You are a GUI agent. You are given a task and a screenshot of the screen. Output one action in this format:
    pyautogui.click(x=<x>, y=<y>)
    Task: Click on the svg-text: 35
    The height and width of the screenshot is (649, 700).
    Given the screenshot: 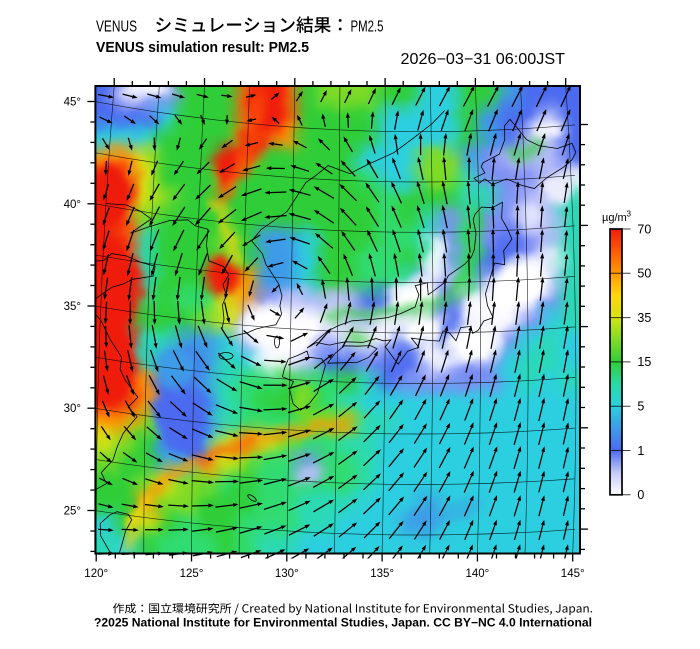 What is the action you would take?
    pyautogui.click(x=644, y=318)
    